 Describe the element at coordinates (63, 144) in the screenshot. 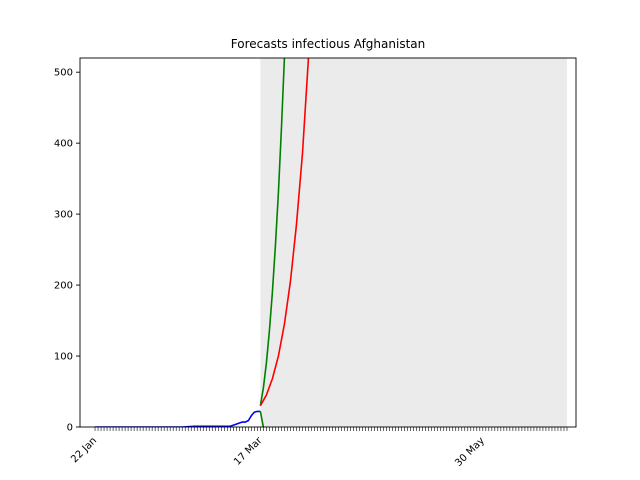

I see `y-tick-label: 400` at that location.